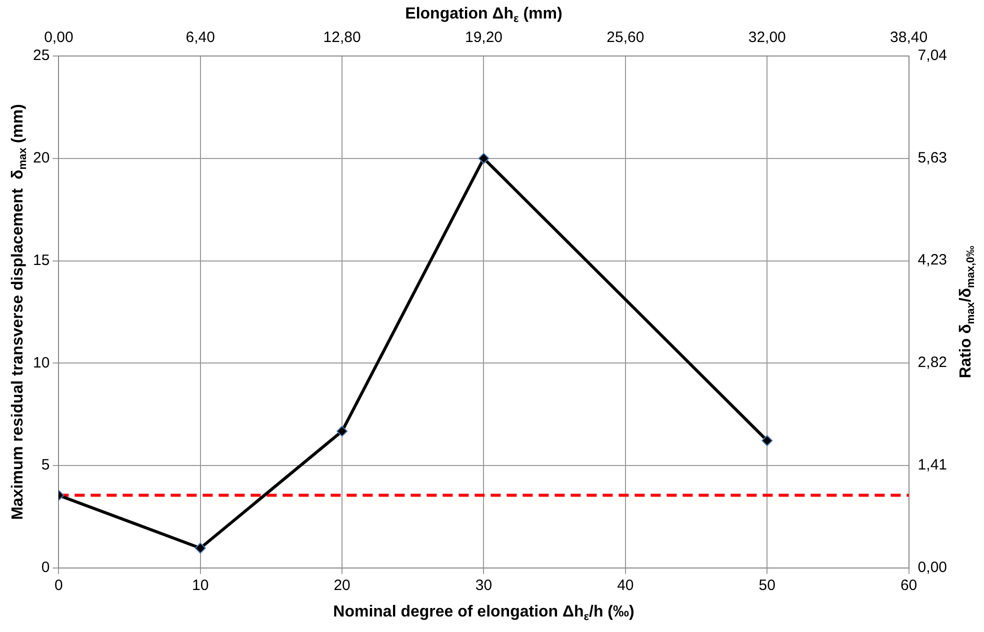  Describe the element at coordinates (909, 585) in the screenshot. I see `x-tick-label: 60` at that location.